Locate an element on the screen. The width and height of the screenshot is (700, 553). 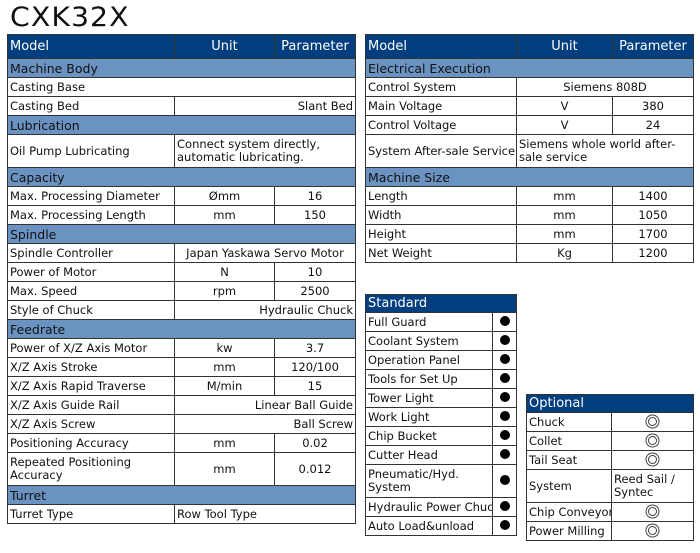
table-row: Coolant System is located at coordinates (441, 341).